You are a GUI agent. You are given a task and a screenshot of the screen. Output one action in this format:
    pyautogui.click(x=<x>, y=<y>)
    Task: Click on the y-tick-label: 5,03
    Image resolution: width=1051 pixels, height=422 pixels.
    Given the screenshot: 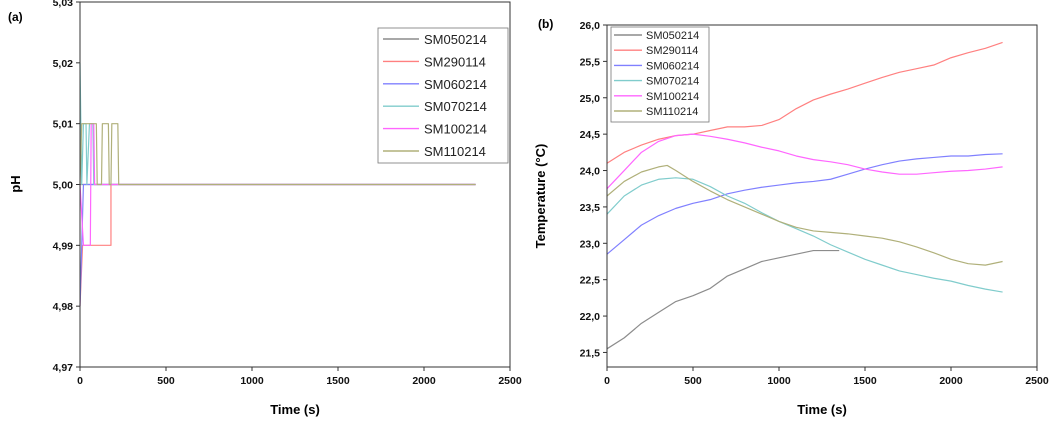 What is the action you would take?
    pyautogui.click(x=63, y=4)
    